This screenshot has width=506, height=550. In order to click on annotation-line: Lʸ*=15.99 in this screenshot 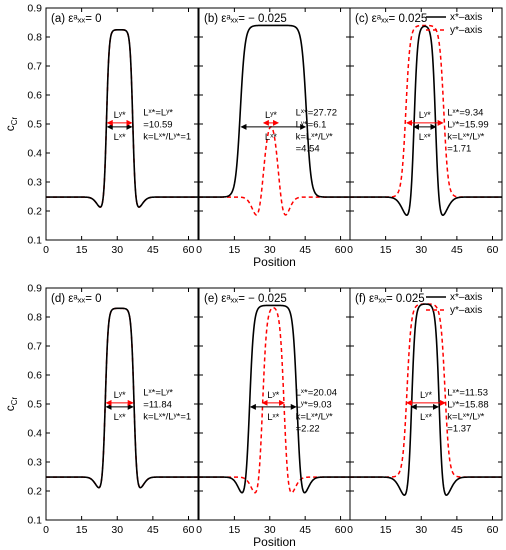, I will do `click(467, 124)`.